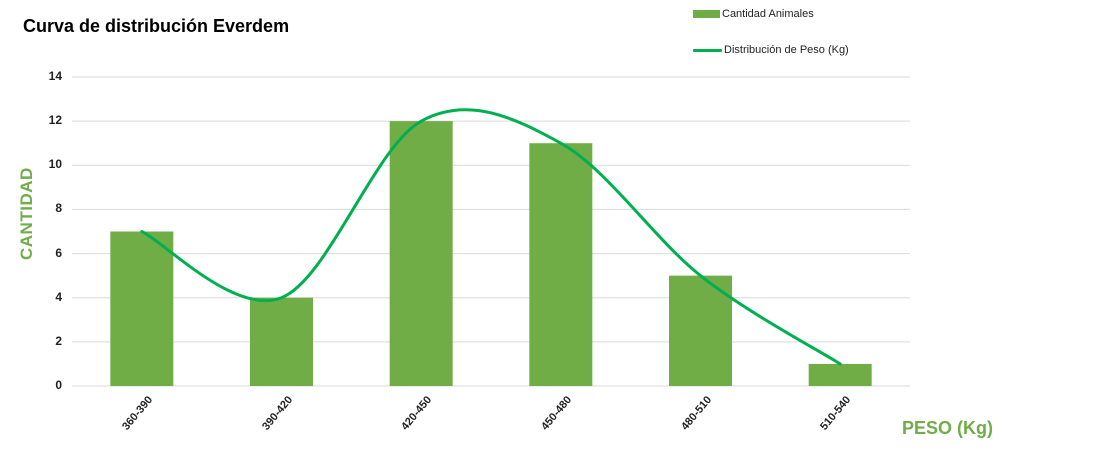 The image size is (1098, 475). I want to click on legend-label-bar: Cantidad Animales, so click(768, 14).